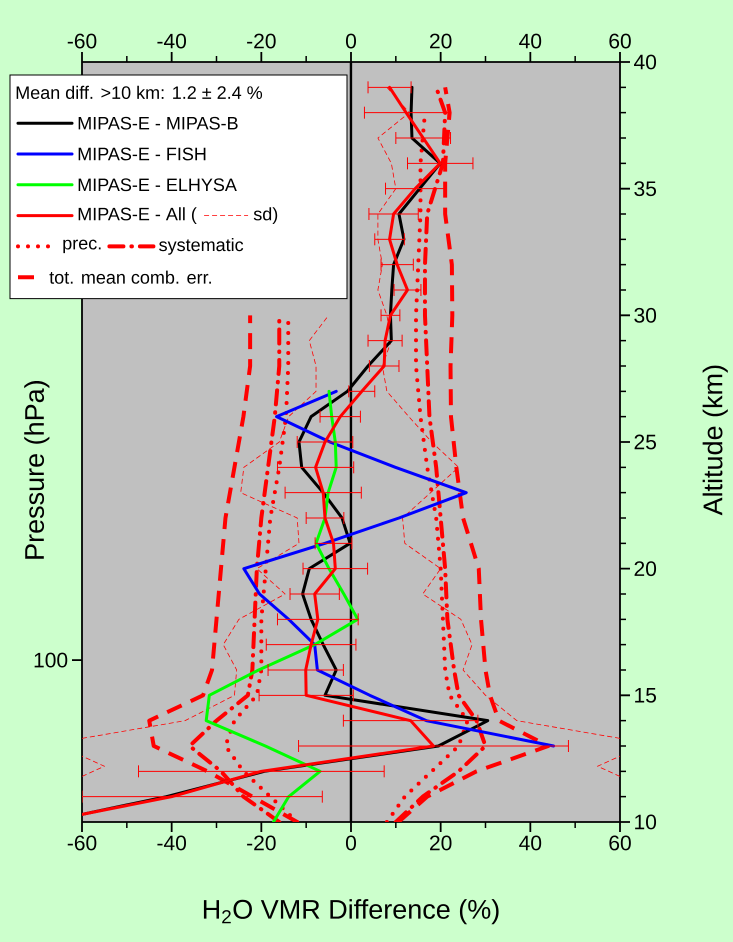 This screenshot has width=733, height=942. Describe the element at coordinates (645, 188) in the screenshot. I see `y2-tick-label: 35` at that location.